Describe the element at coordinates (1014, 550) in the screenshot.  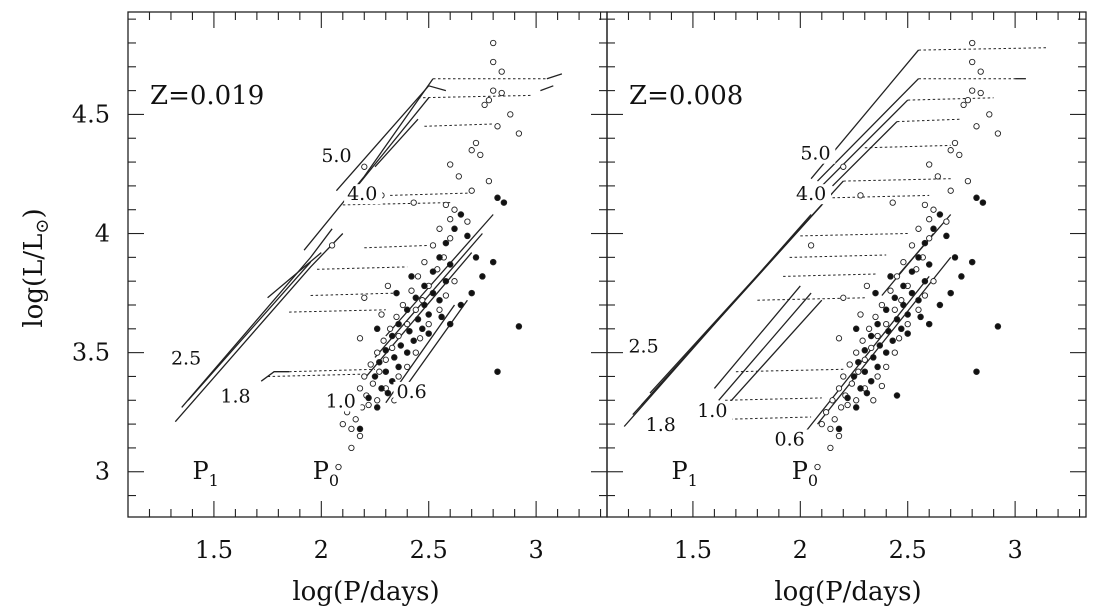
I see `x-tick-label: 3` at that location.